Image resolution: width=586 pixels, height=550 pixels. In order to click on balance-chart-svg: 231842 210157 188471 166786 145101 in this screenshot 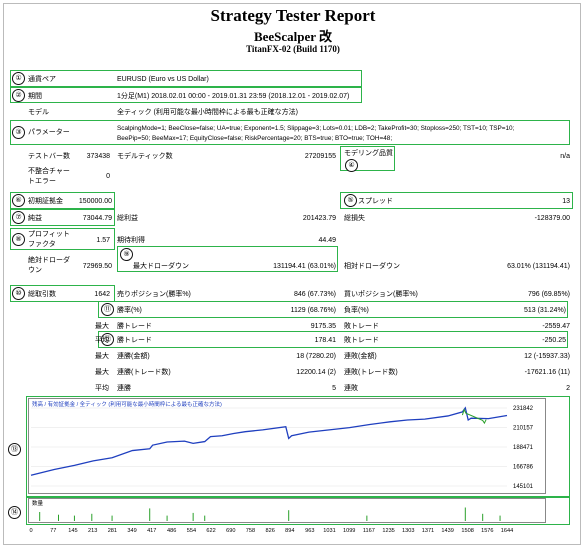, I will do `click(282, 448)`.